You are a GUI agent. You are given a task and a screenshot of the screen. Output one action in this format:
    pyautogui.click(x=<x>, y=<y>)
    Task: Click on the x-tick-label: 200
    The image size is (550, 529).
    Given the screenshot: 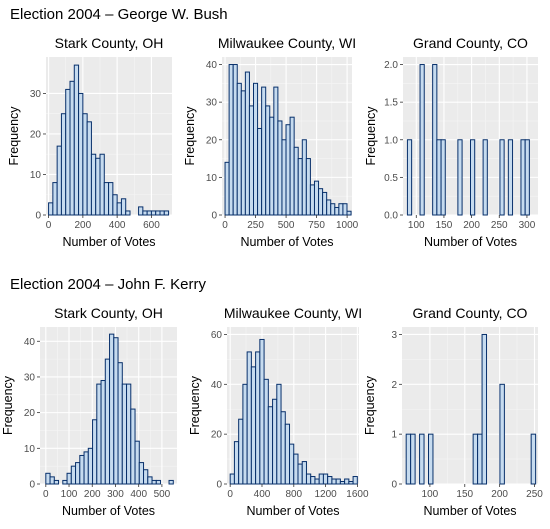 What is the action you would take?
    pyautogui.click(x=92, y=494)
    